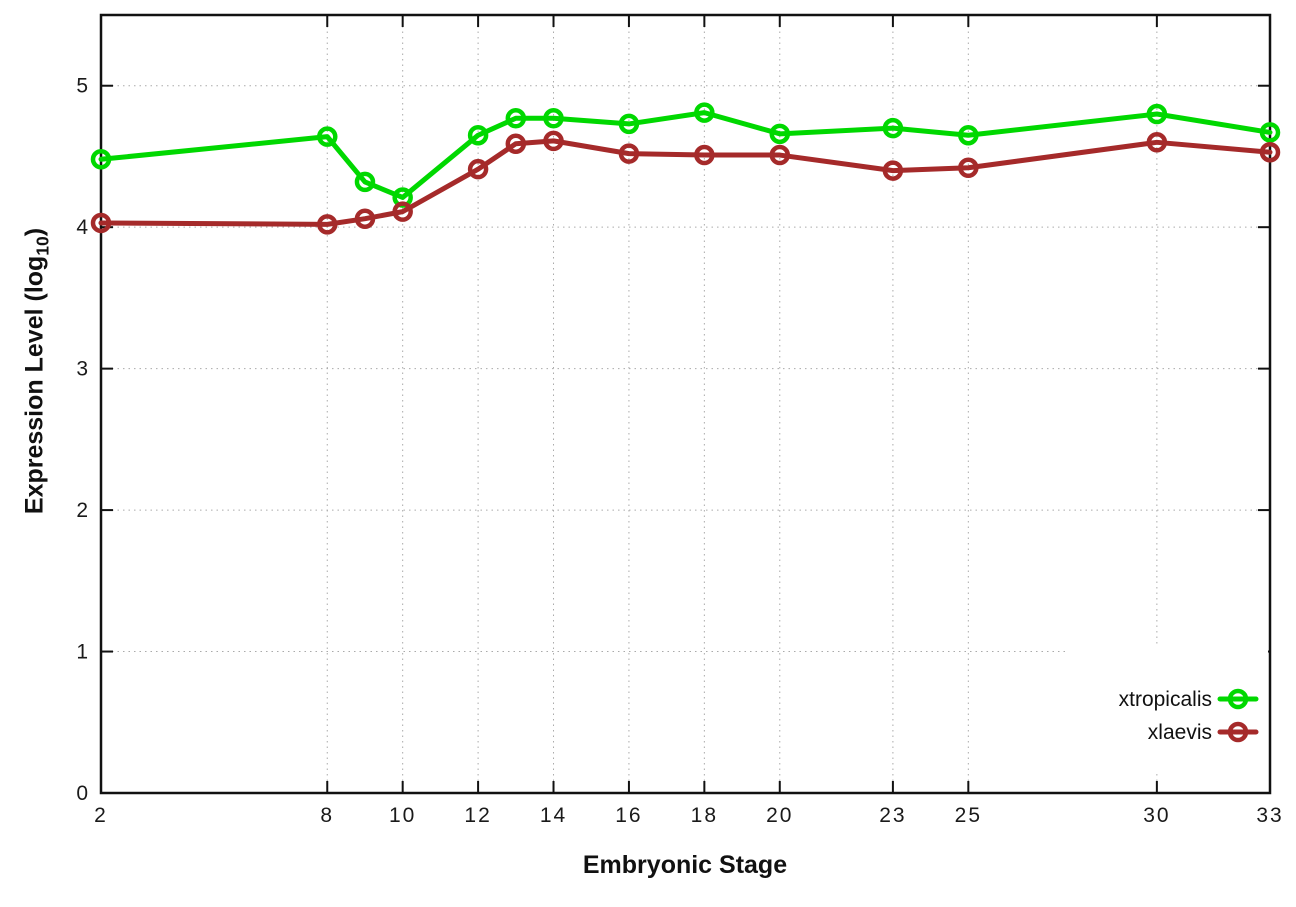 The width and height of the screenshot is (1296, 907). I want to click on x-axis-tick-label: 12, so click(477, 815).